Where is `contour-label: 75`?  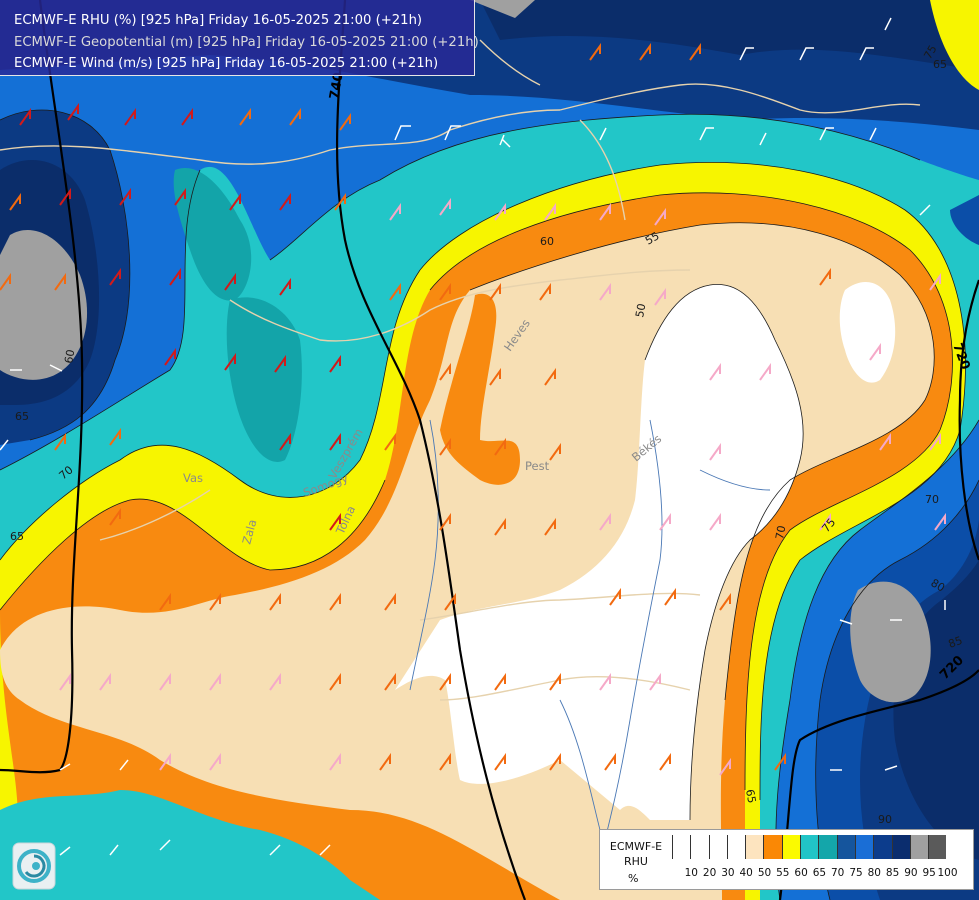 contour-label: 75 is located at coordinates (930, 52).